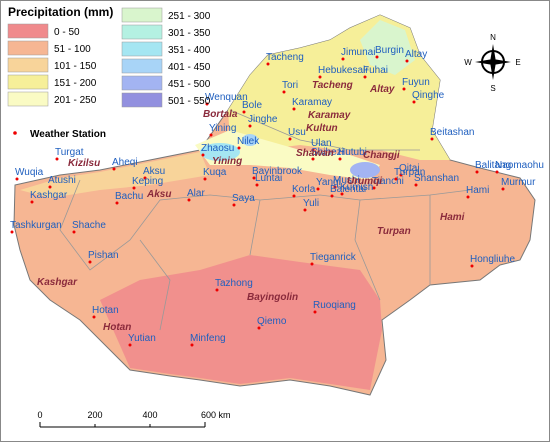 This screenshot has width=550, height=442. Describe the element at coordinates (84, 163) in the screenshot. I see `region-label: Kizilsu` at that location.